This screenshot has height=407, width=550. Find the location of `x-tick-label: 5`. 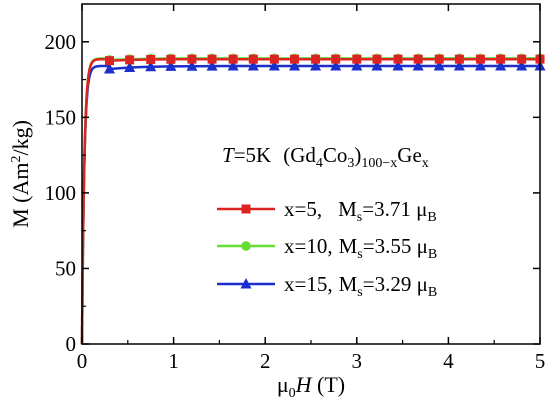

x-tick-label: 5 is located at coordinates (540, 361).